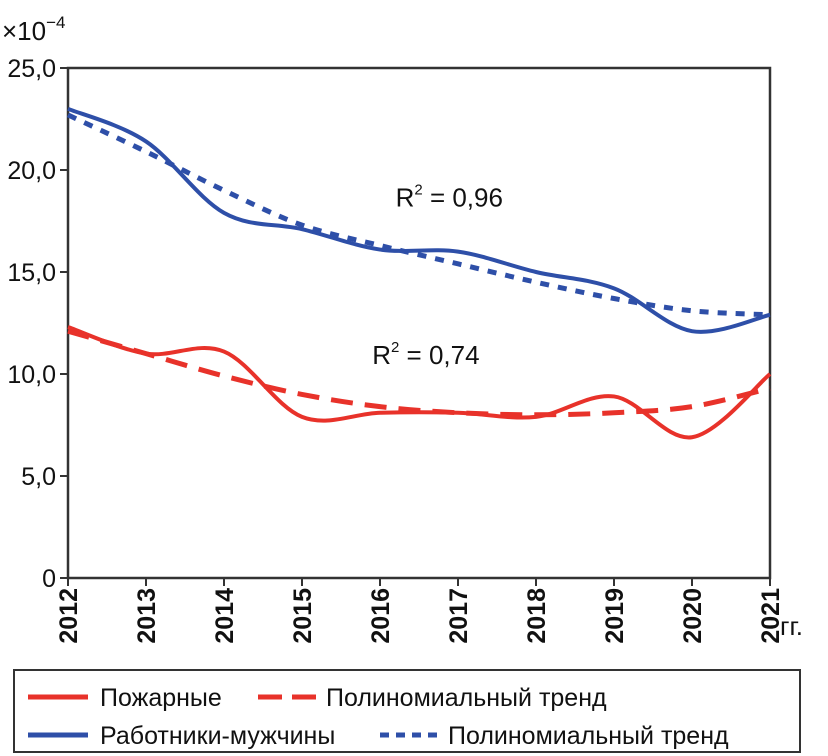  Describe the element at coordinates (693, 616) in the screenshot. I see `x-tick-label: 2020` at that location.